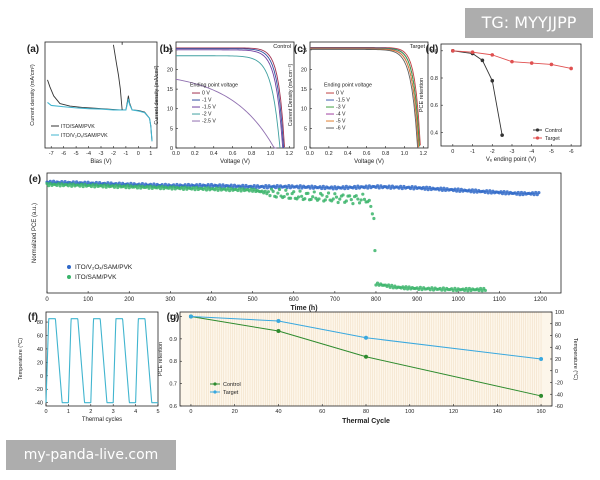 The height and width of the screenshot is (480, 600). What do you see at coordinates (211, 300) in the screenshot?
I see `panel-e-xtick-label: 400` at bounding box center [211, 300].